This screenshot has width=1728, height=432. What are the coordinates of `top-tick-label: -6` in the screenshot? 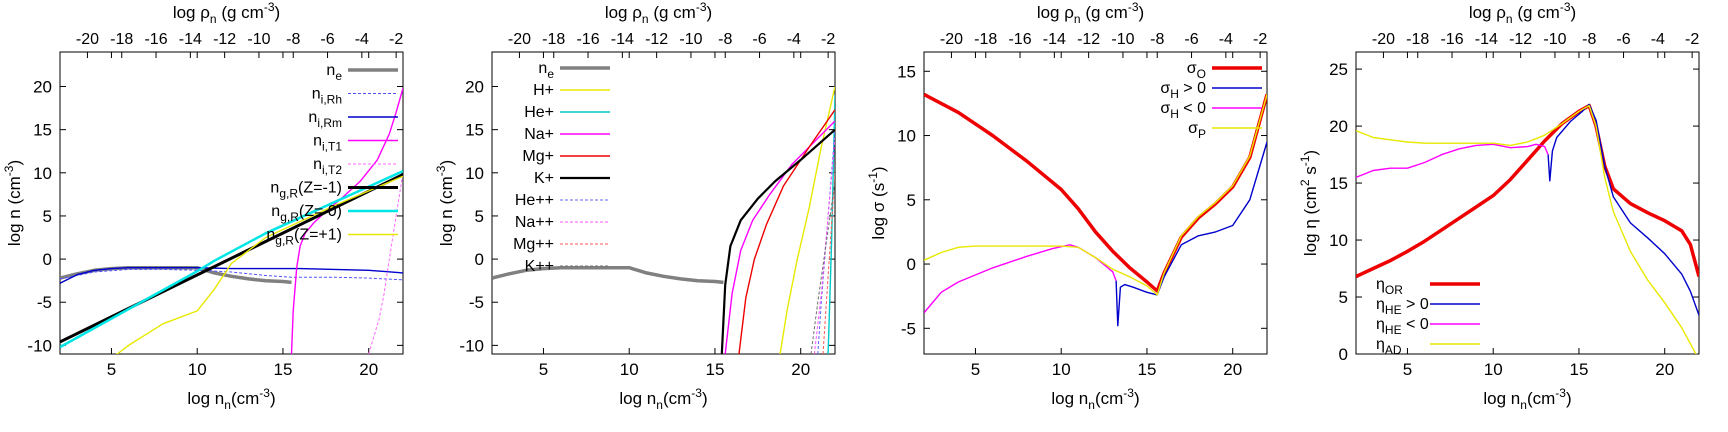 It's located at (327, 39).